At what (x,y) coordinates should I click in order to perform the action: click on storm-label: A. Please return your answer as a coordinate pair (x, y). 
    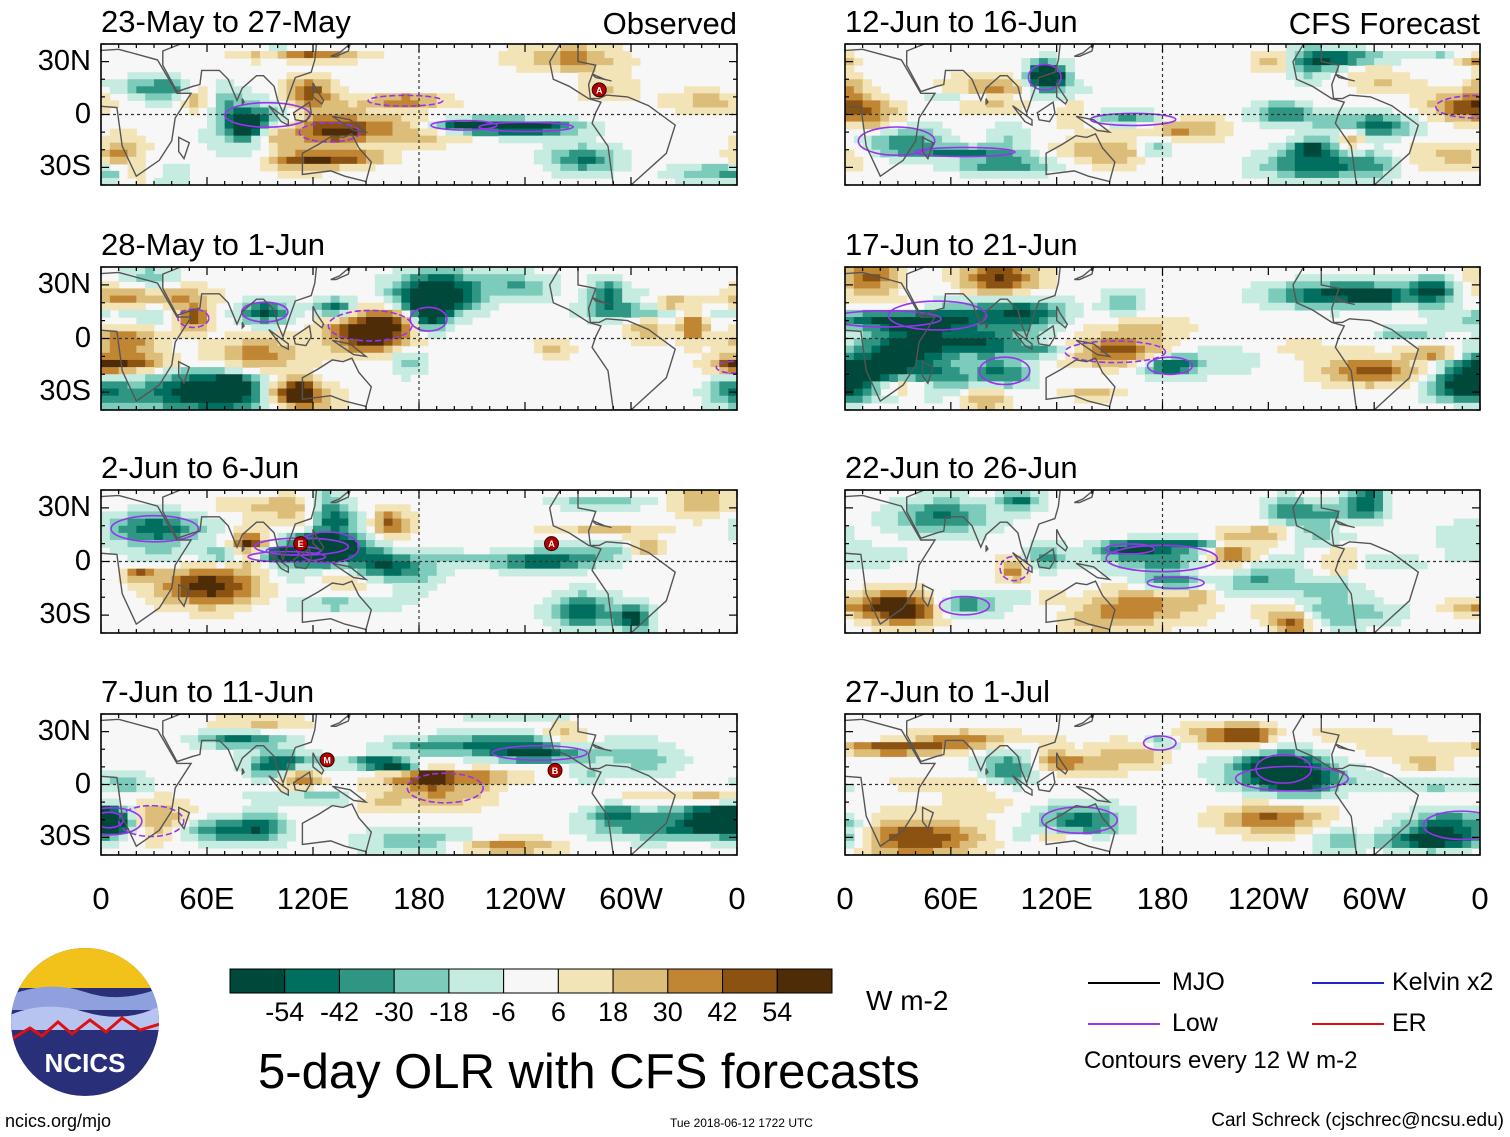
    Looking at the image, I should click on (599, 90).